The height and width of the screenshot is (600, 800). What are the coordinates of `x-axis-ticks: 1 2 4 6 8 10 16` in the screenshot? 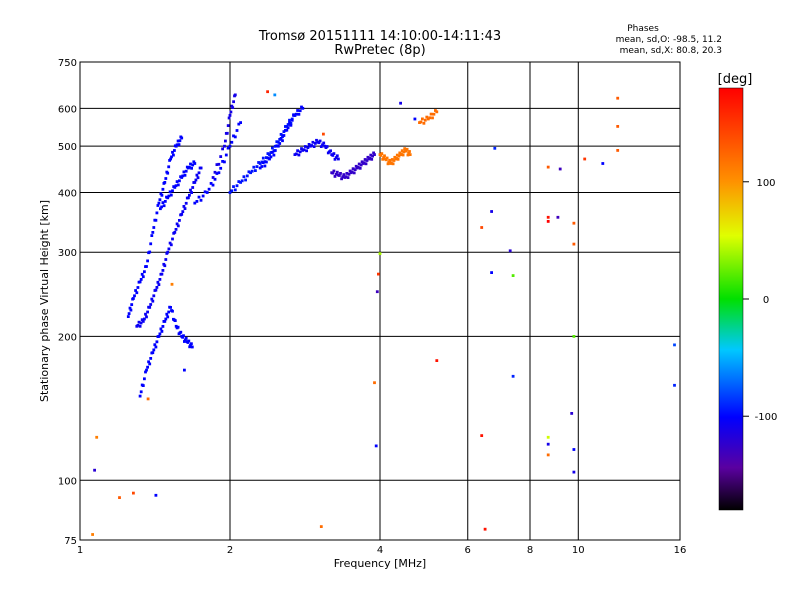 It's located at (382, 550).